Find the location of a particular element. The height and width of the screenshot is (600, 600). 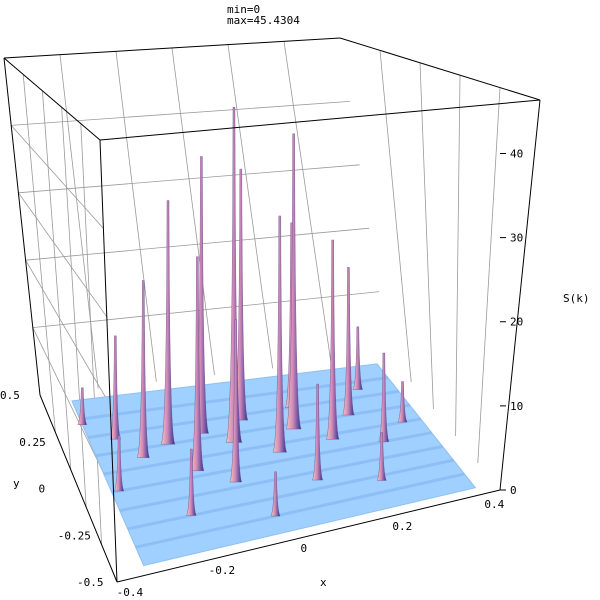

z-tick-label: 40 is located at coordinates (516, 153).